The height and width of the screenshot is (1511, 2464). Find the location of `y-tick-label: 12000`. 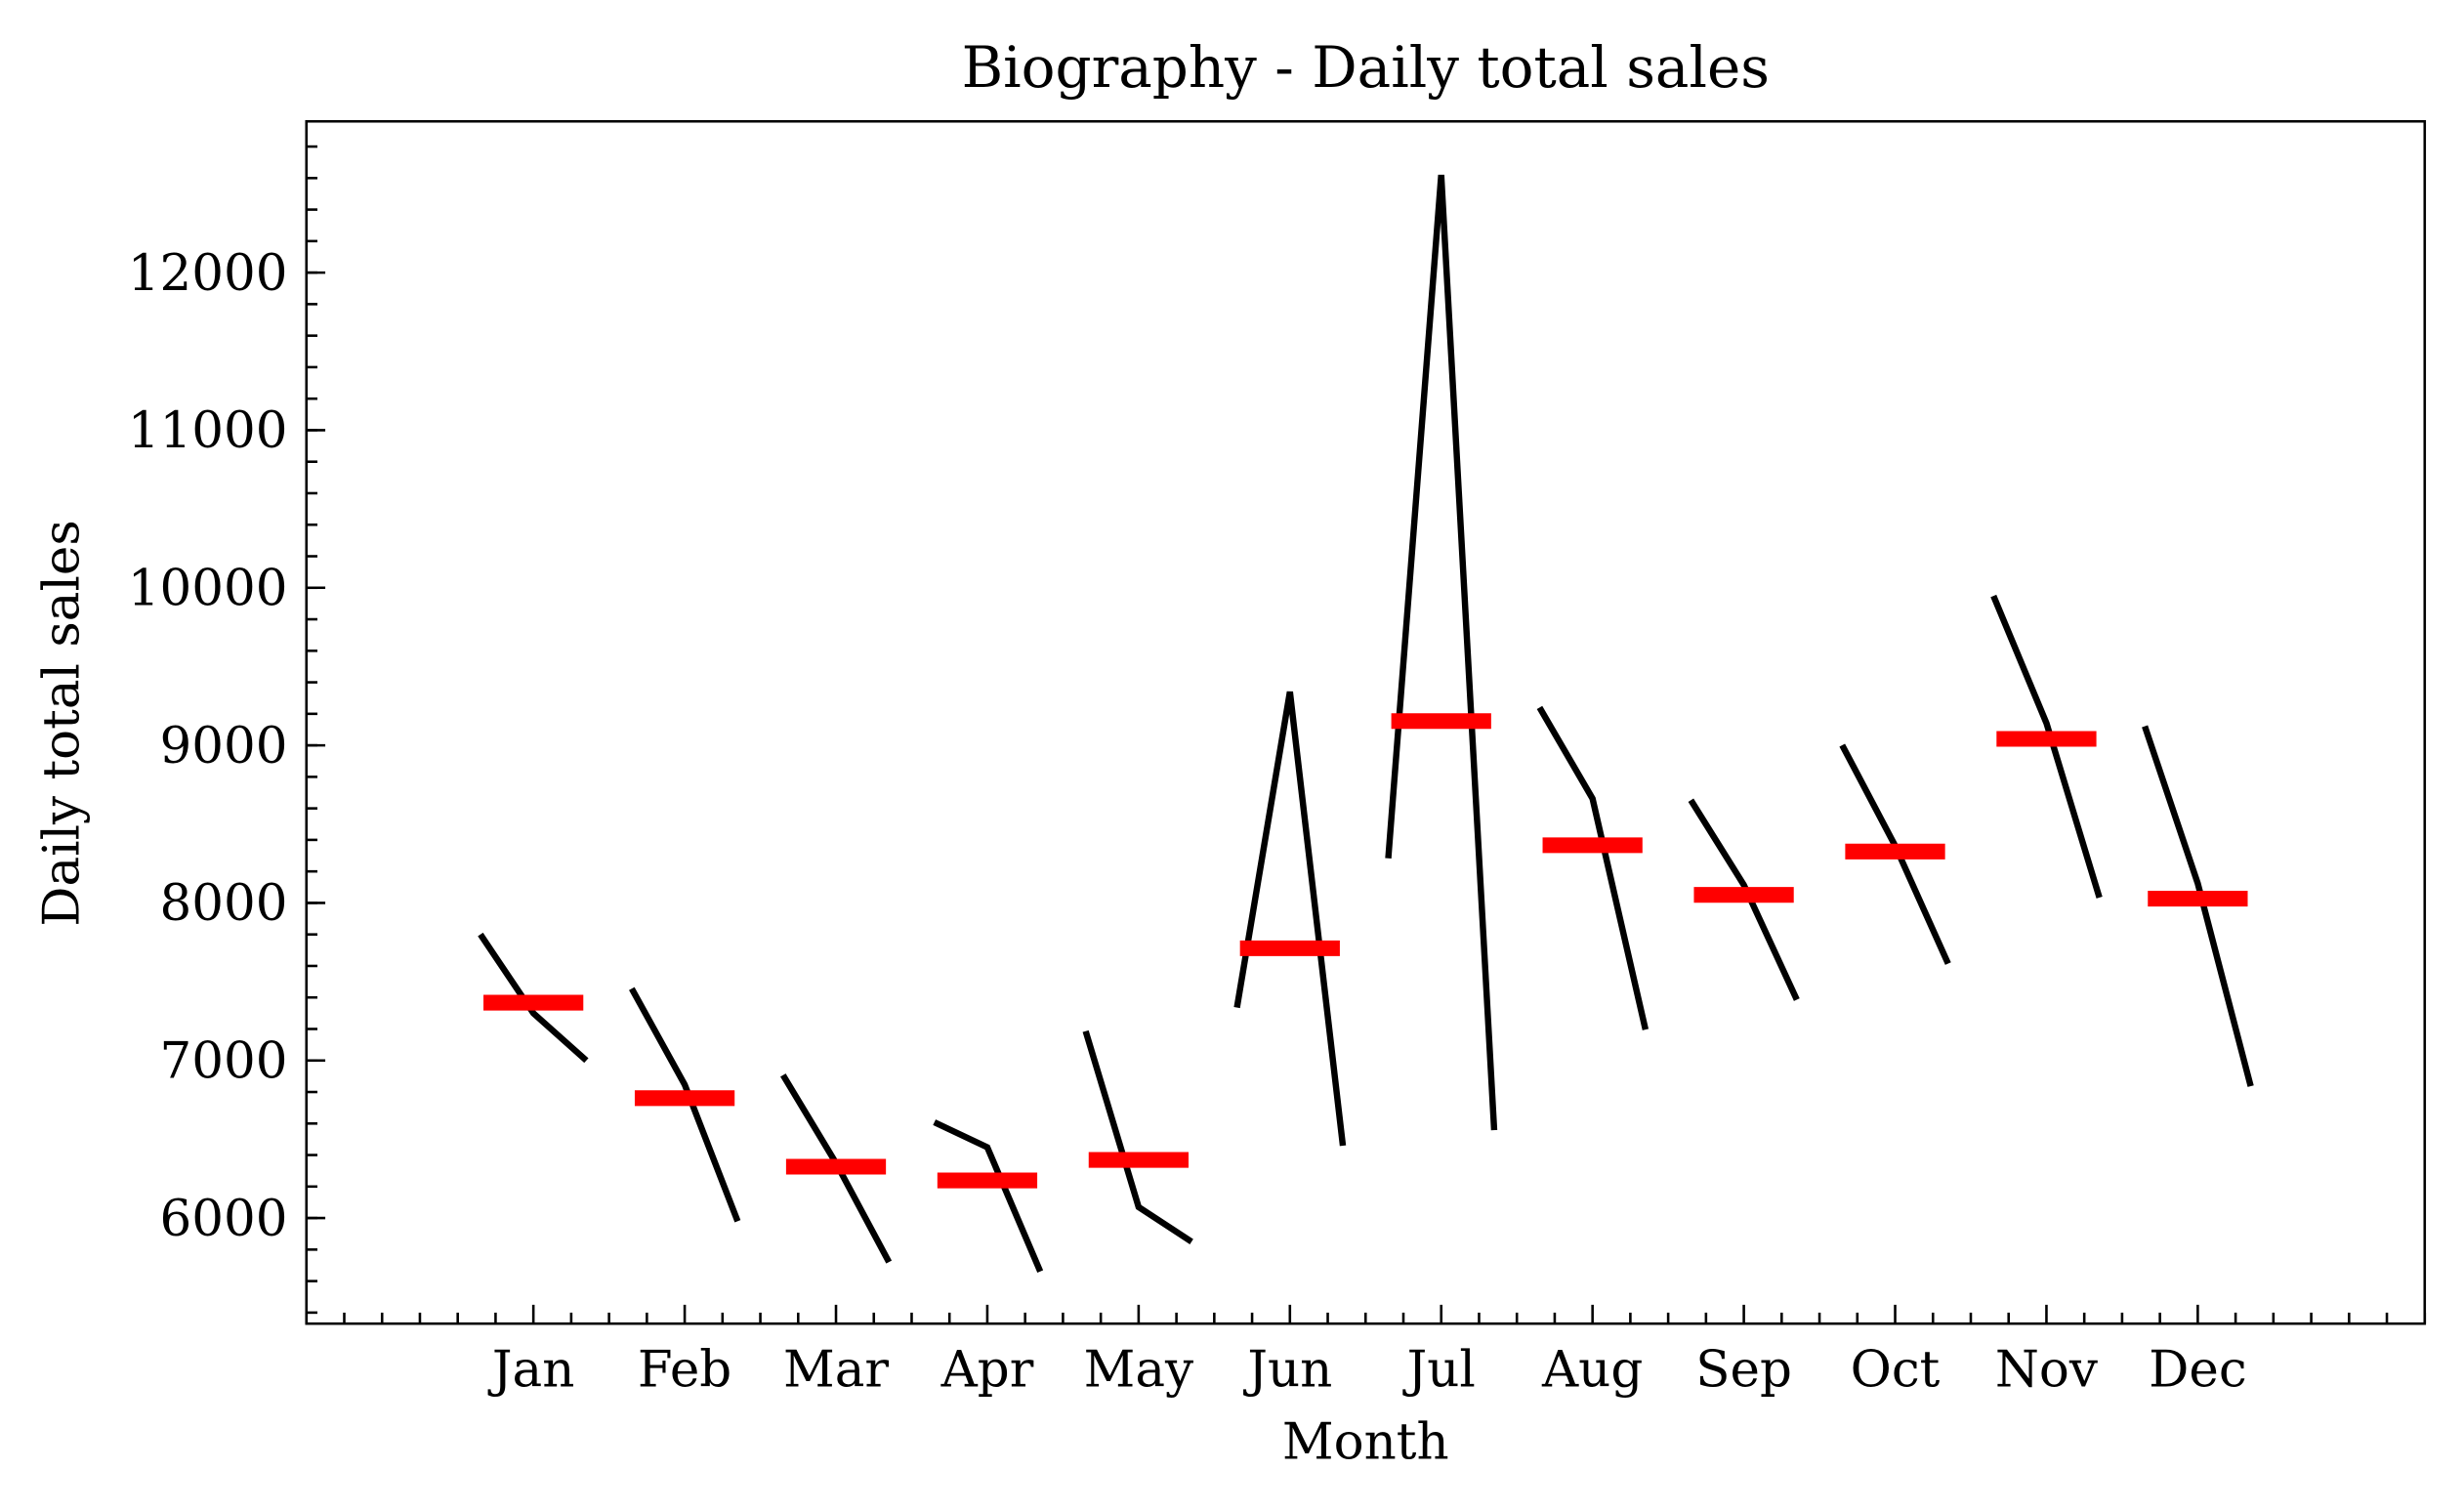

y-tick-label: 12000 is located at coordinates (208, 273).